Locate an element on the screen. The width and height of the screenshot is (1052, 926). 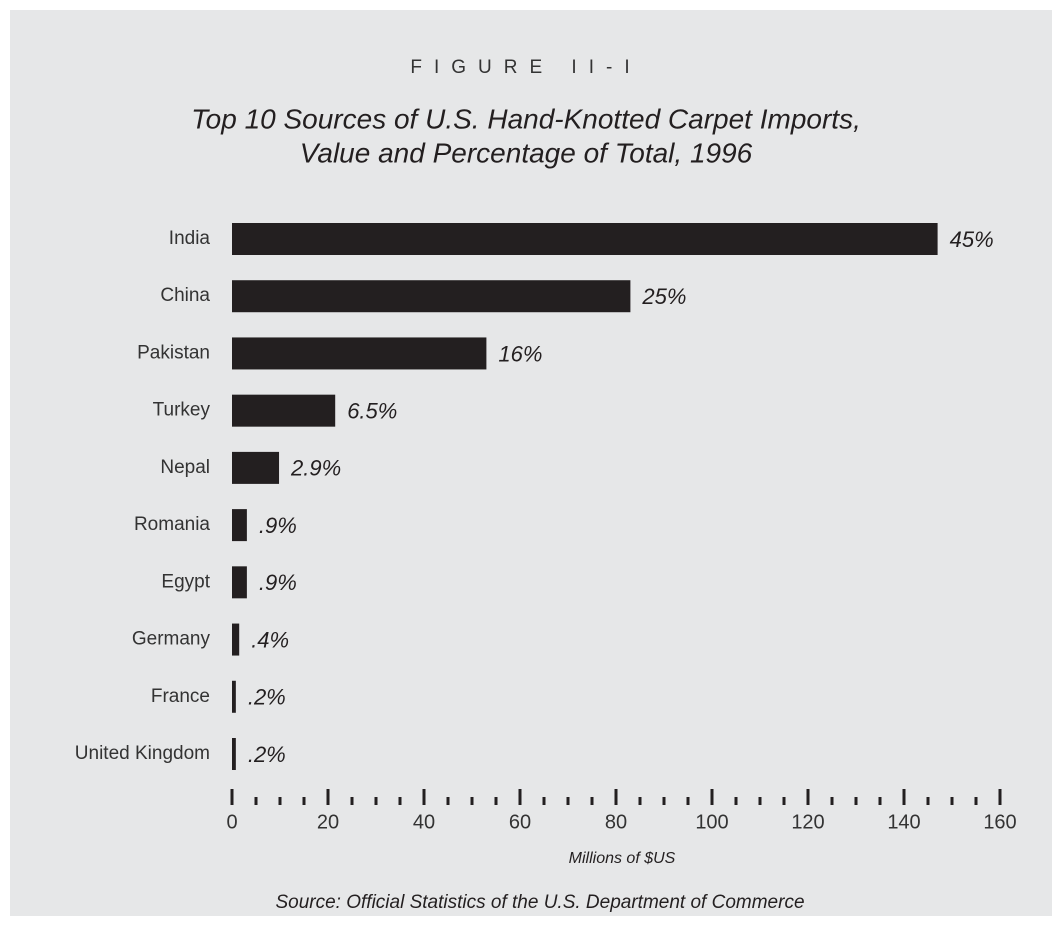
data-label: .4% is located at coordinates (270, 639).